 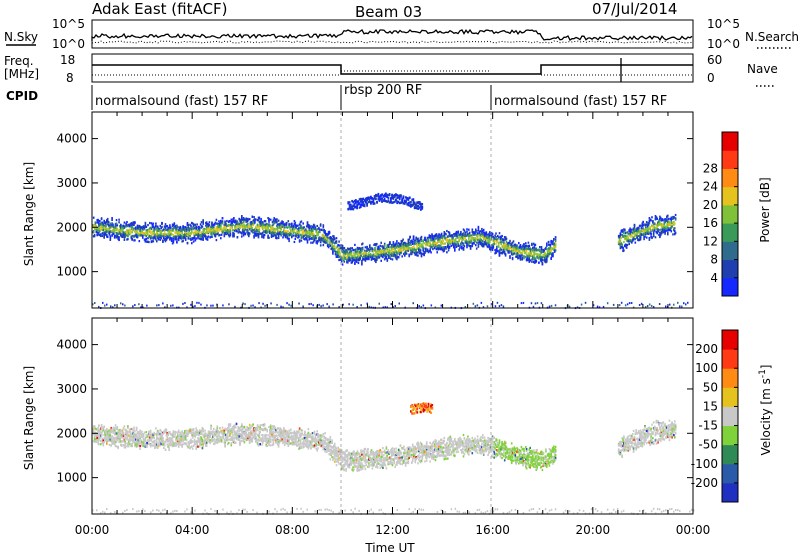 I want to click on nave-label: Nave, so click(x=762, y=69).